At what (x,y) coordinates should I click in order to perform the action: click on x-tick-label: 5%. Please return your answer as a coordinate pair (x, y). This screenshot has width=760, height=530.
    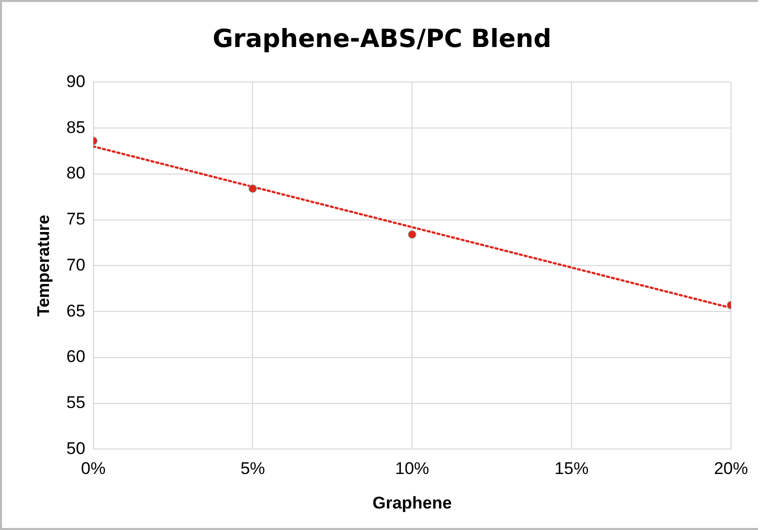
    Looking at the image, I should click on (253, 468).